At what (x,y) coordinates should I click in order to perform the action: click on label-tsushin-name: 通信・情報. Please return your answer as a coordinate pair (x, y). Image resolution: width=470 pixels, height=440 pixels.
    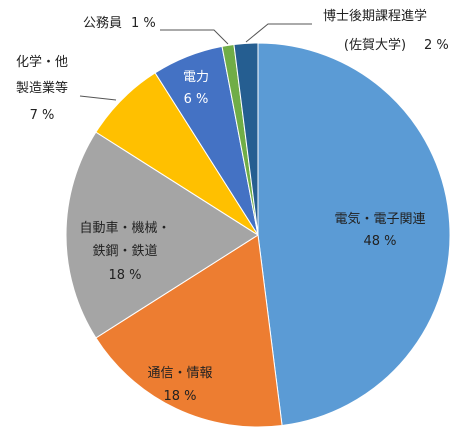
    Looking at the image, I should click on (179, 373).